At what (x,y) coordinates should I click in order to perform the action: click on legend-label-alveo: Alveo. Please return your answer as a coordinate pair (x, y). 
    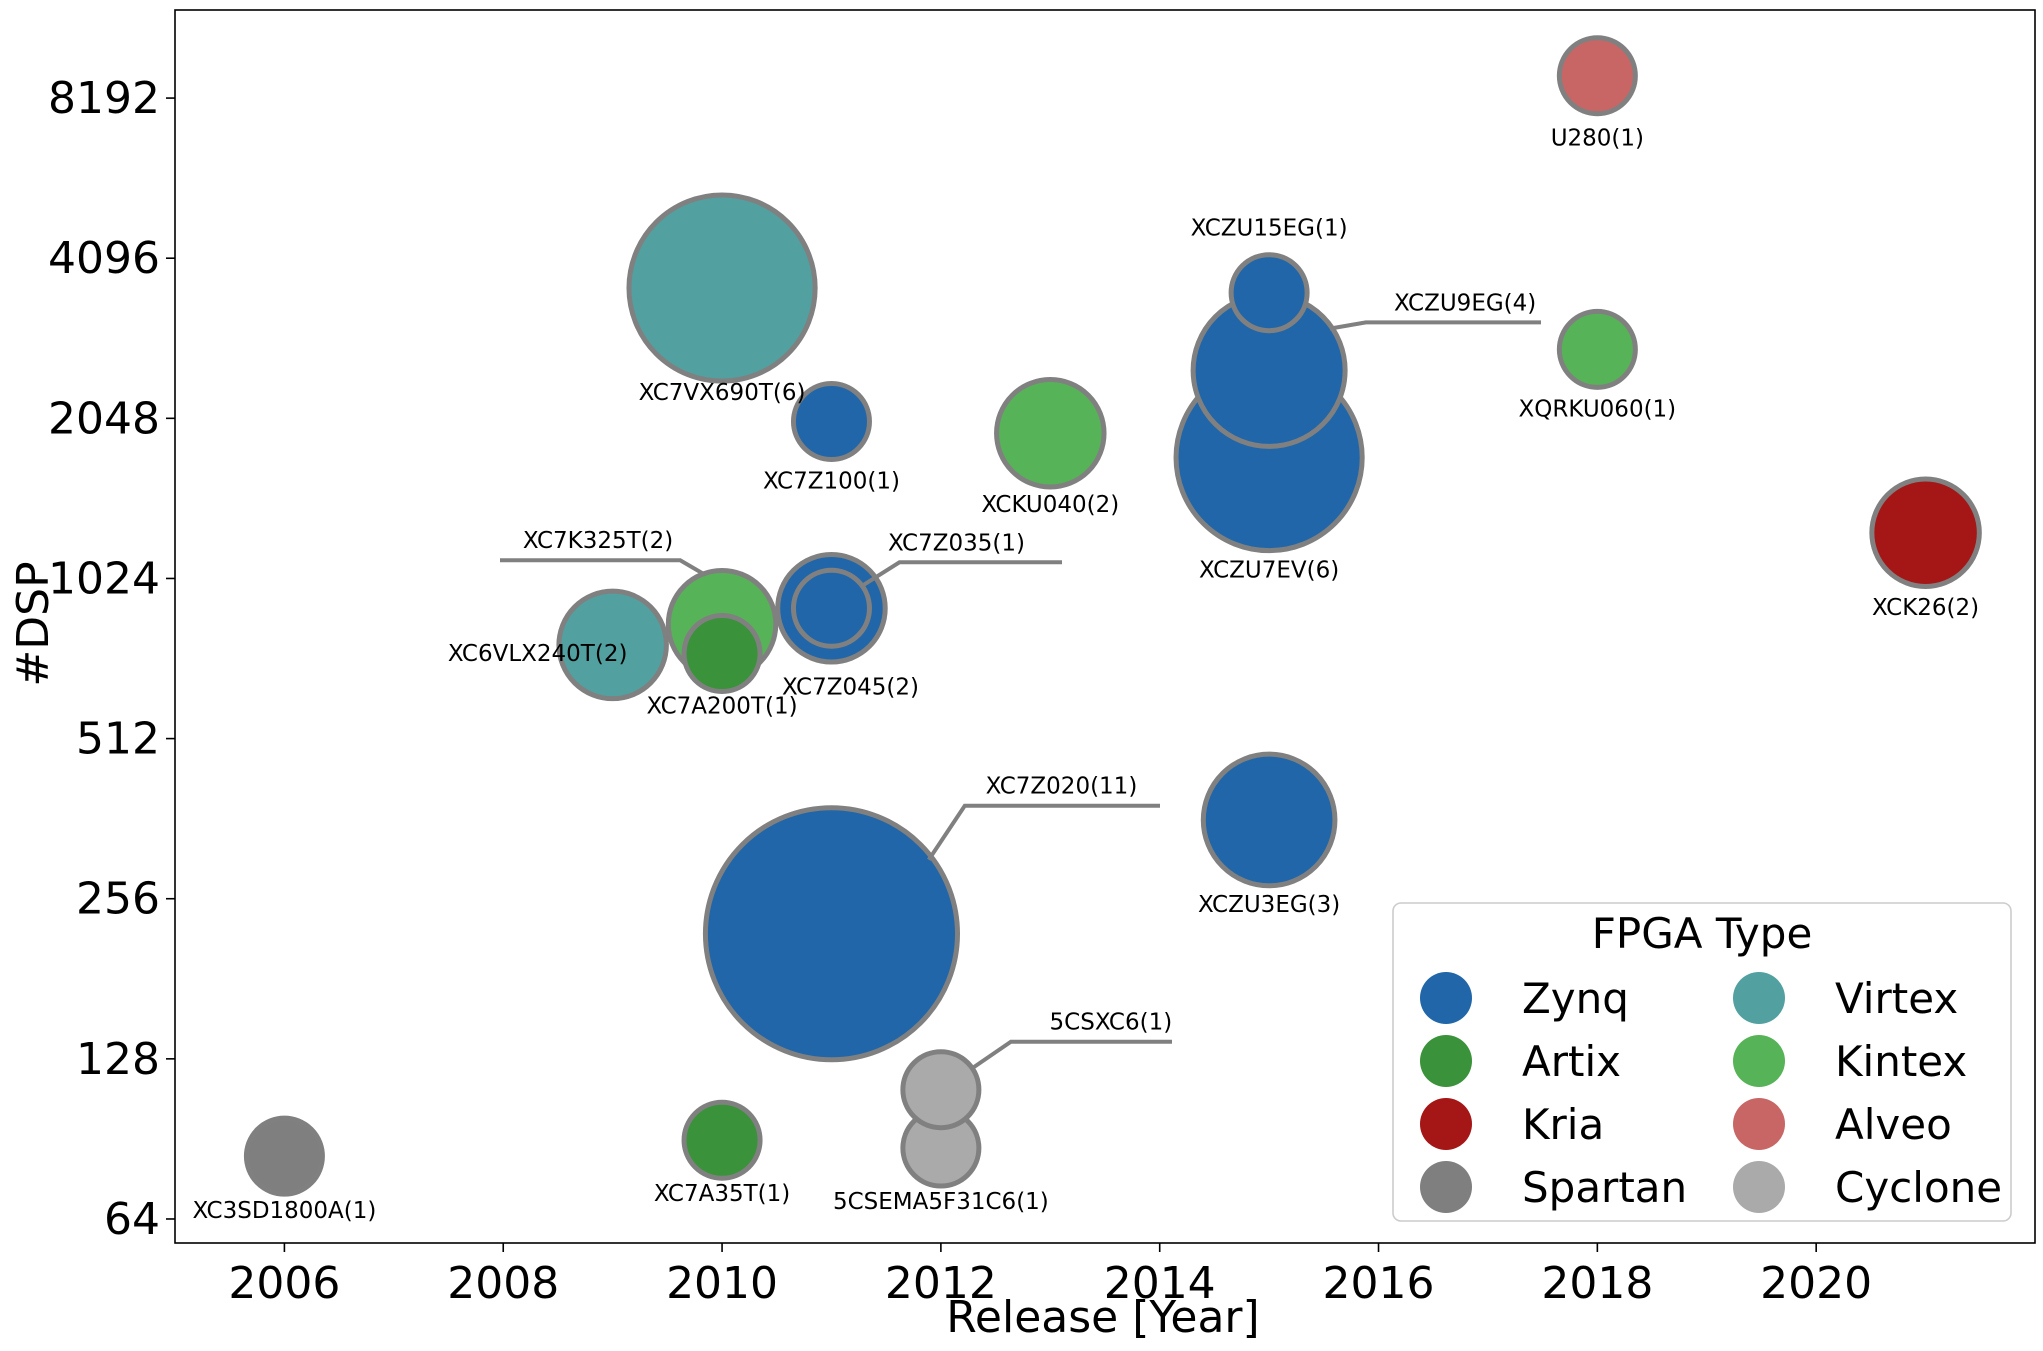
    Looking at the image, I should click on (1893, 1124).